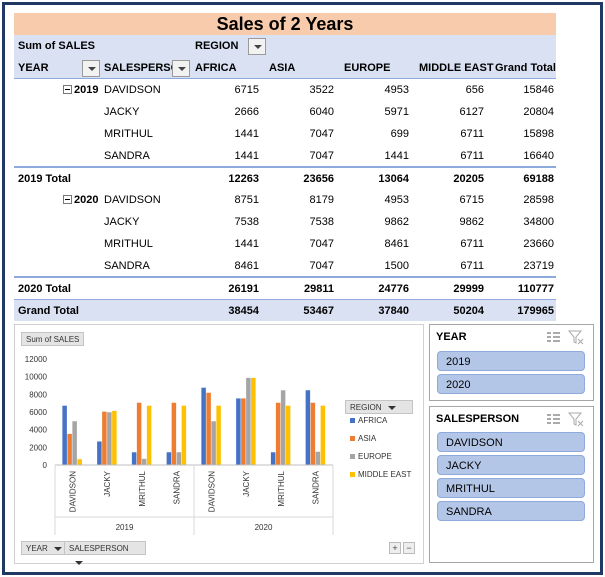  Describe the element at coordinates (38, 394) in the screenshot. I see `y-tick-label: 8000` at that location.